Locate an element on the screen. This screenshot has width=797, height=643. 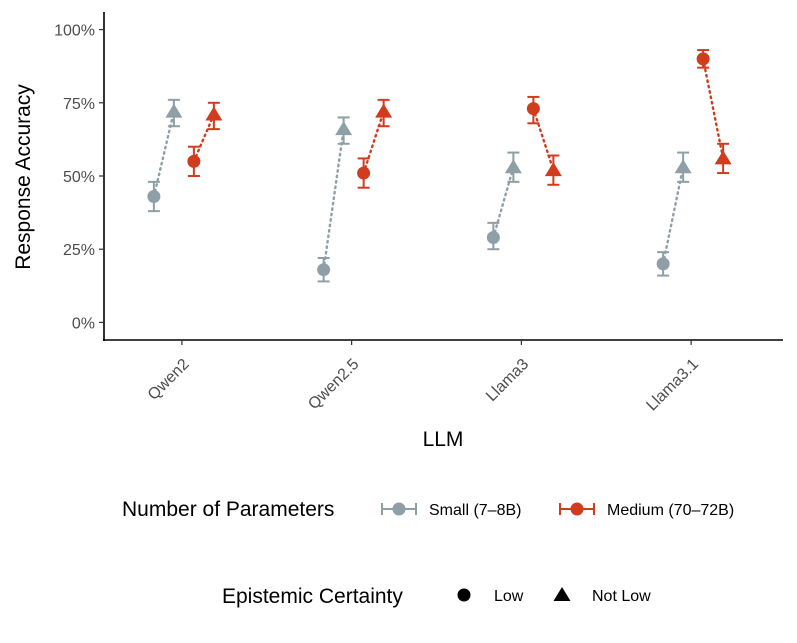
x-tick-label: Llama3 is located at coordinates (507, 380).